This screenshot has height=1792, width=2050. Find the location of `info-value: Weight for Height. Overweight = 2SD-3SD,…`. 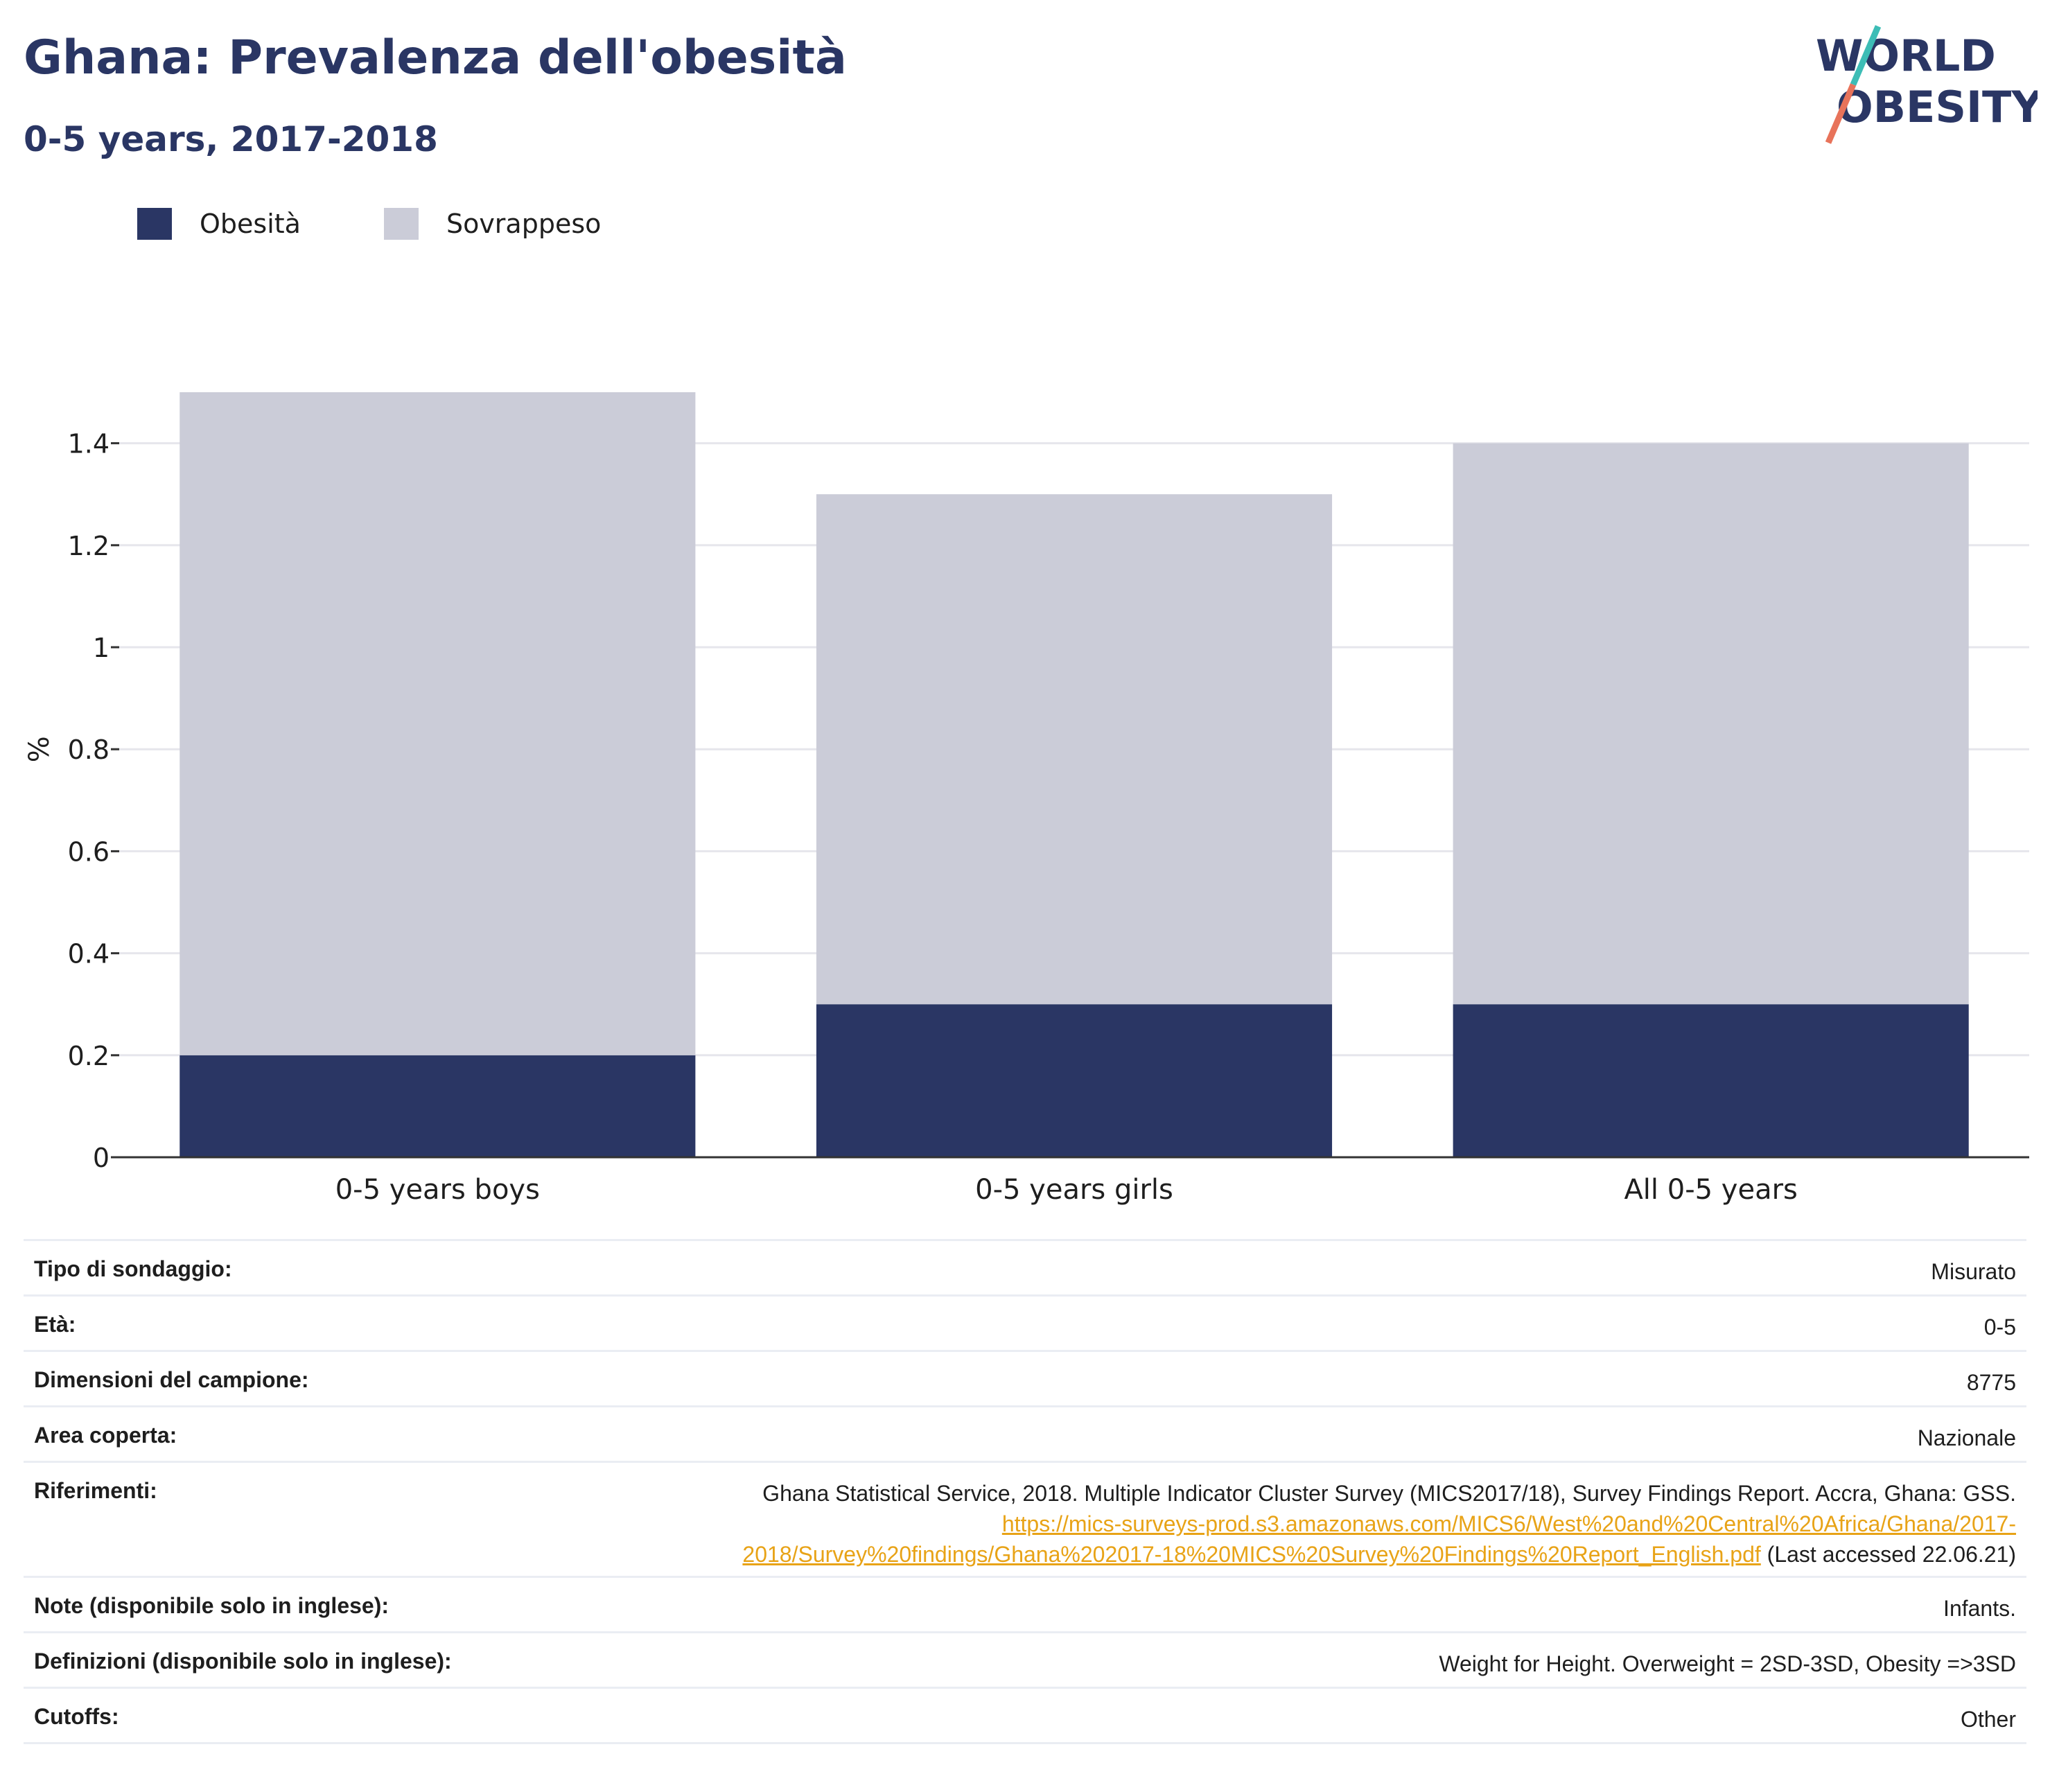

info-value: Weight for Height. Overweight = 2SD-3SD,… is located at coordinates (1312, 1659).